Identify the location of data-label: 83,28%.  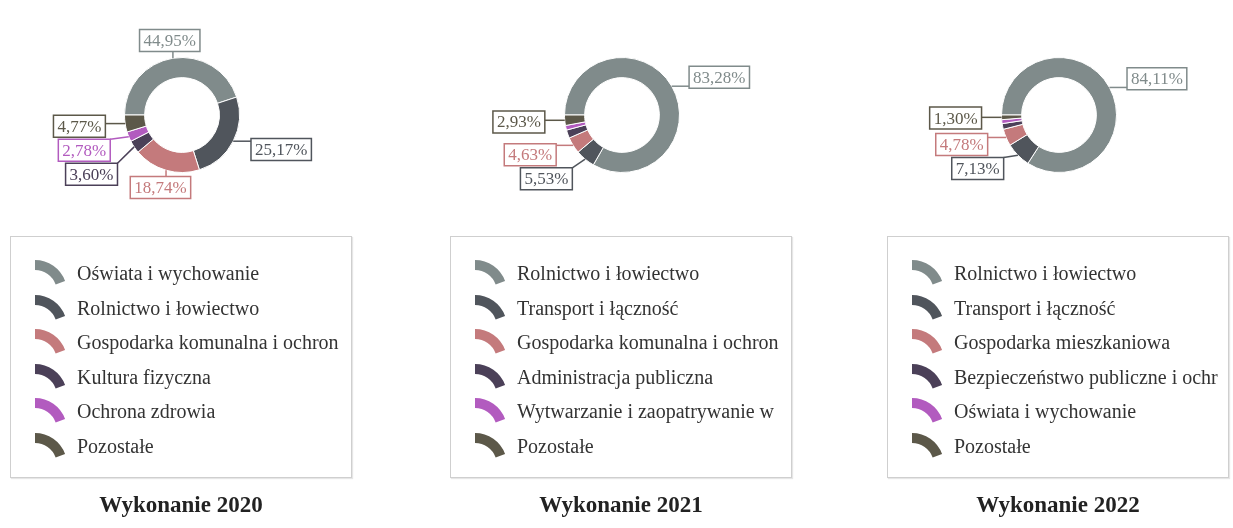
(719, 77).